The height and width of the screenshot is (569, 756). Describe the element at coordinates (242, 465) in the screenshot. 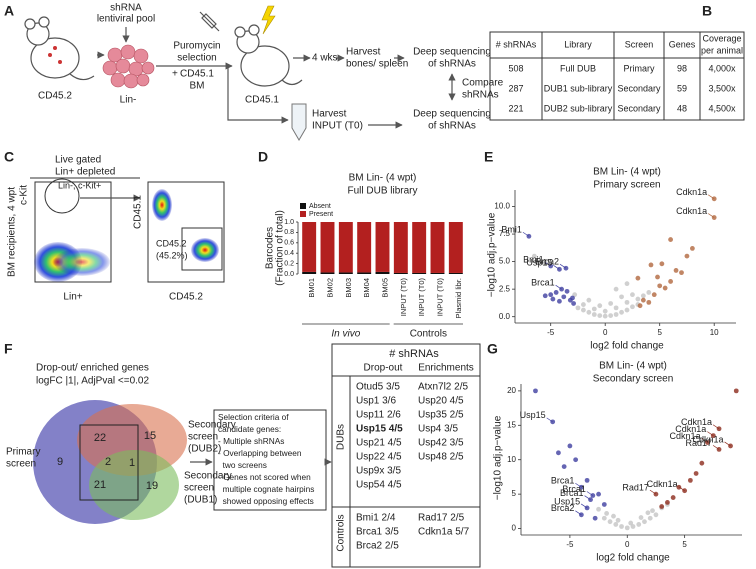

I see `criteria-line: two screens` at that location.